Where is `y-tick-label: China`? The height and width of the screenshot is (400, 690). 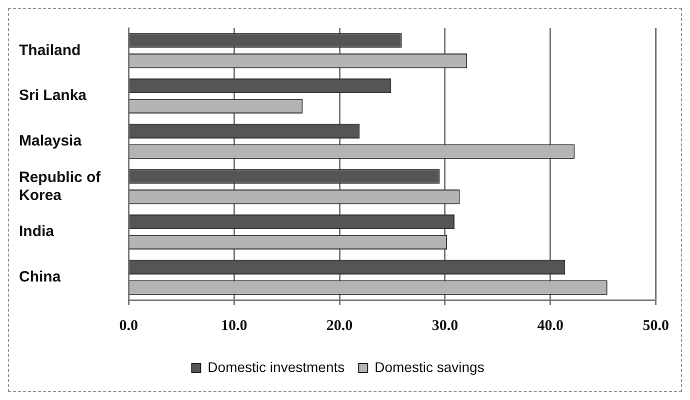 y-tick-label: China is located at coordinates (40, 277).